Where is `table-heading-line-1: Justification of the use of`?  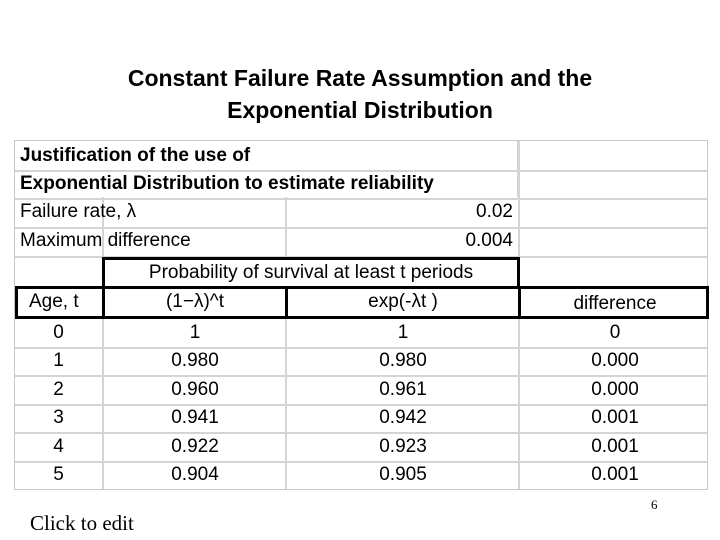
table-heading-line-1: Justification of the use of is located at coordinates (135, 155).